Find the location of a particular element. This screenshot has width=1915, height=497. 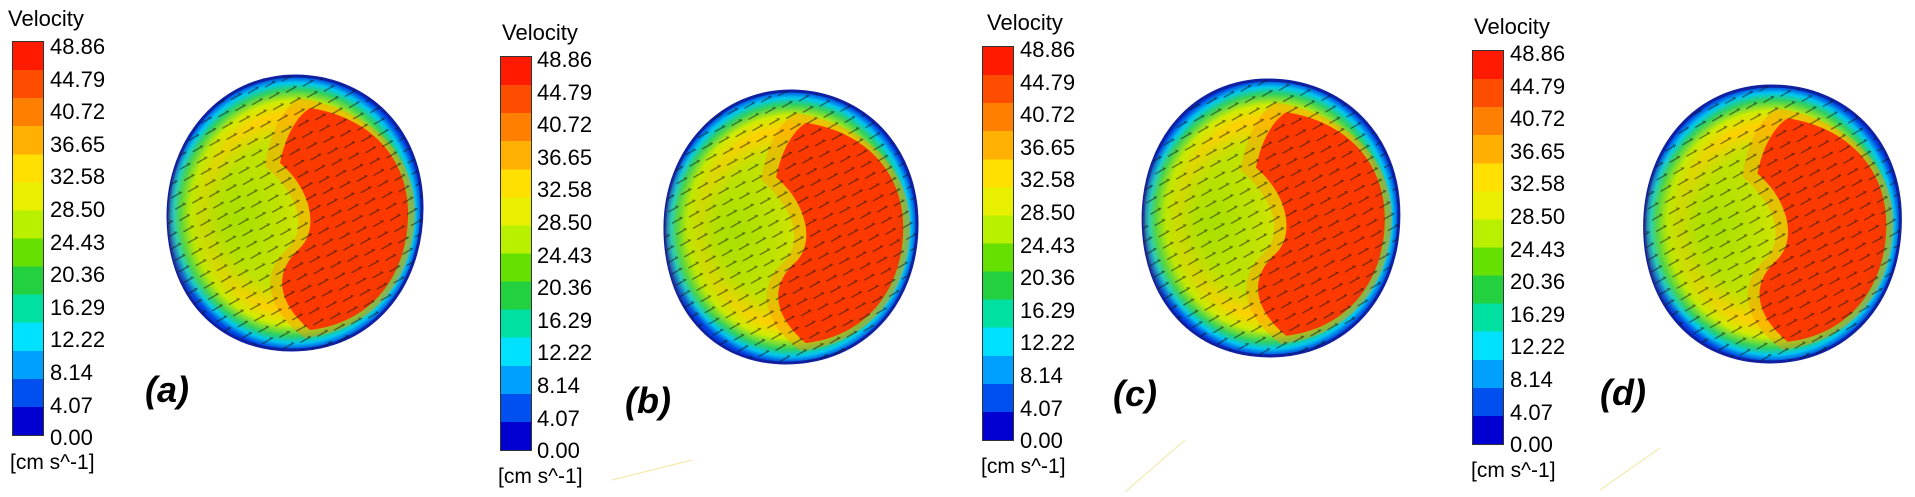

panel-label: (d) is located at coordinates (1623, 392).